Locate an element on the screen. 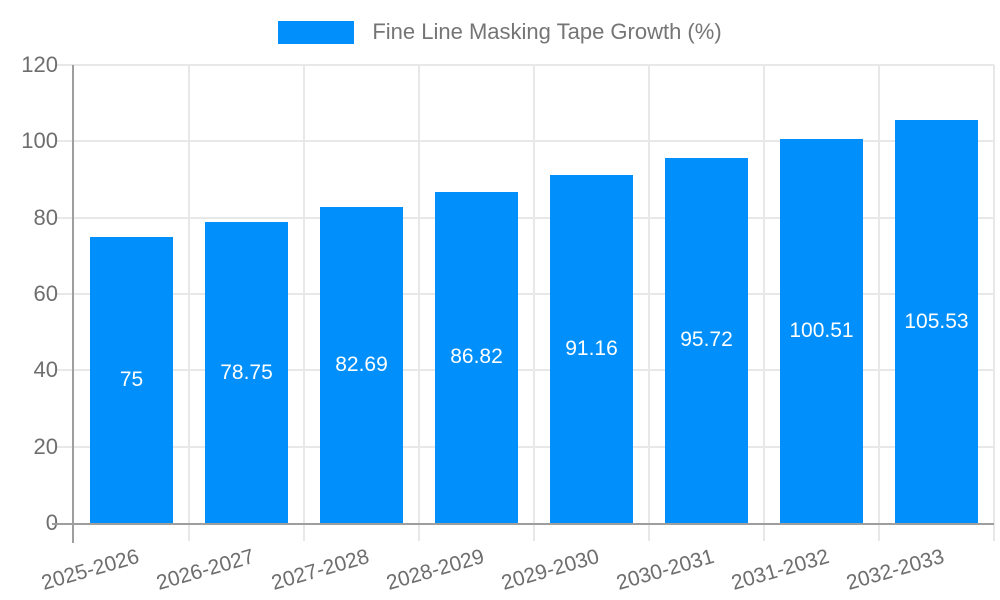 The width and height of the screenshot is (1000, 600). x-tick-label: 2026-2027 is located at coordinates (205, 570).